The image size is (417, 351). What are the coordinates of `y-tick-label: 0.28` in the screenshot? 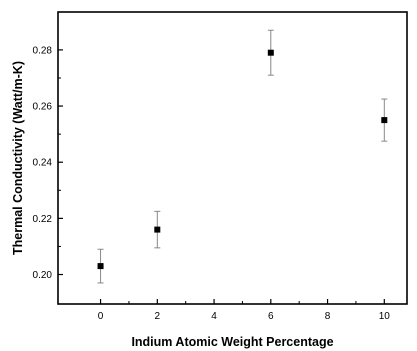 It's located at (43, 50).